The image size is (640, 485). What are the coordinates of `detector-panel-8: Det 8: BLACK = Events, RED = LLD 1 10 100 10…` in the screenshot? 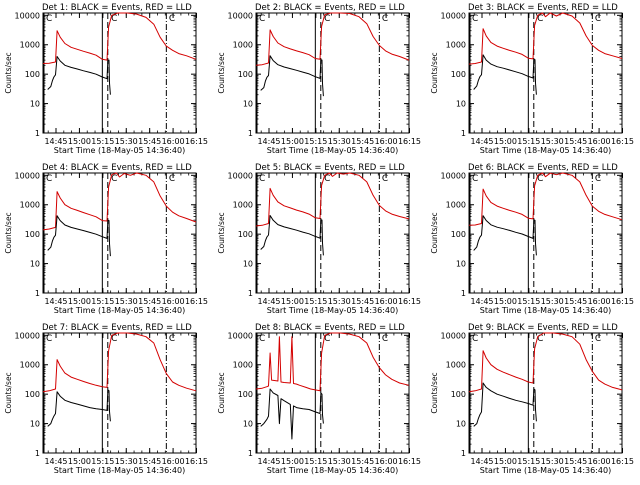 It's located at (319, 399).